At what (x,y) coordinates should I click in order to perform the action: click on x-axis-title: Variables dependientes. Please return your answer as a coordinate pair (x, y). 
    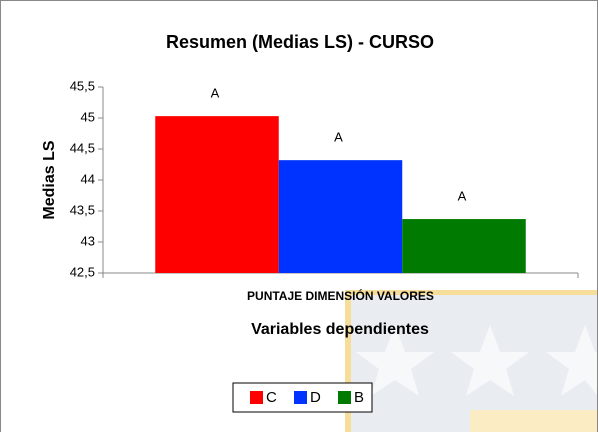
    Looking at the image, I should click on (340, 329).